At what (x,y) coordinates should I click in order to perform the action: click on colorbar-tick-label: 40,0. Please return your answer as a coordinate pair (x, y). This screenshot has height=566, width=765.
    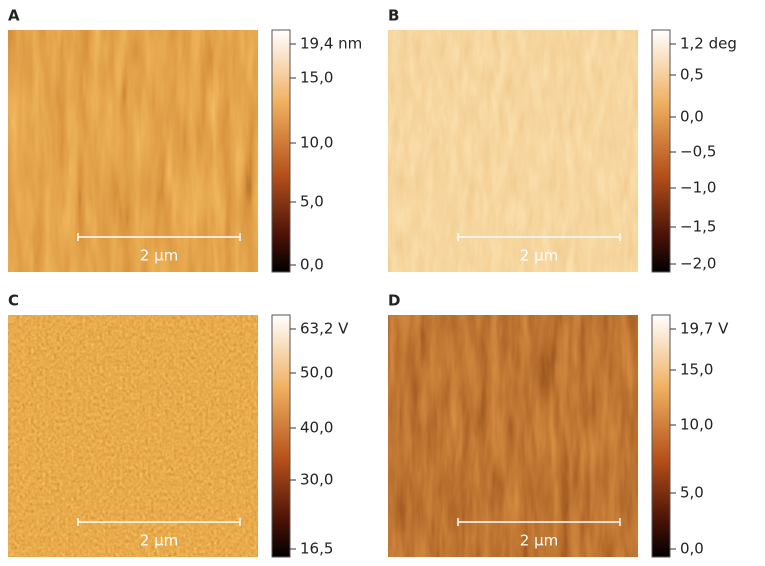
    Looking at the image, I should click on (316, 428).